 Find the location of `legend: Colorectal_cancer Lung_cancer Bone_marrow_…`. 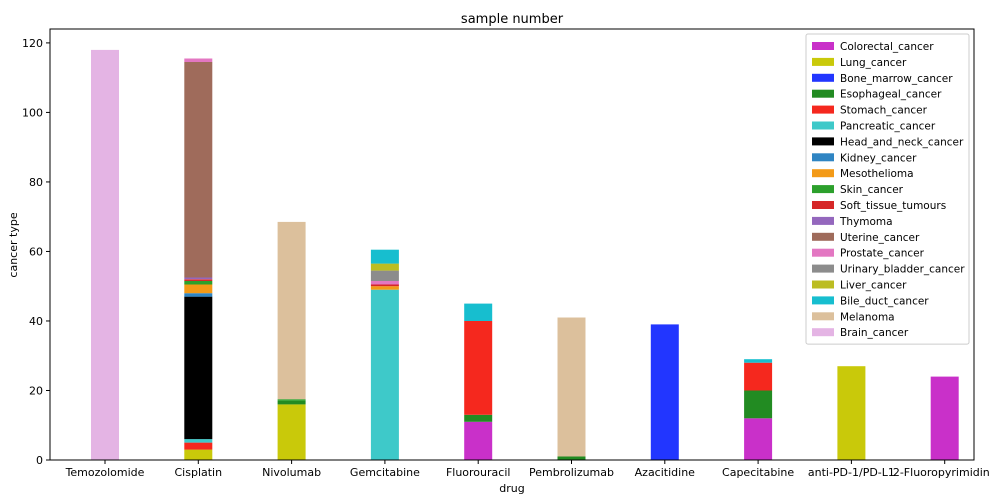

legend: Colorectal_cancer Lung_cancer Bone_marrow_… is located at coordinates (887, 189).